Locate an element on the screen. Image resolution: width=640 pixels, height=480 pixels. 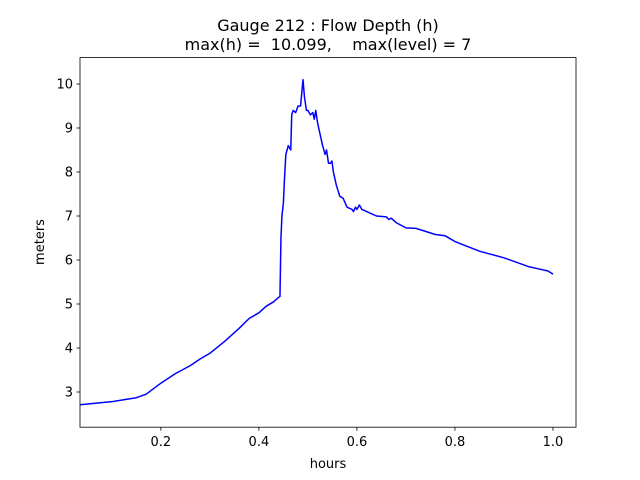
y-tick-label: 6 is located at coordinates (69, 261).